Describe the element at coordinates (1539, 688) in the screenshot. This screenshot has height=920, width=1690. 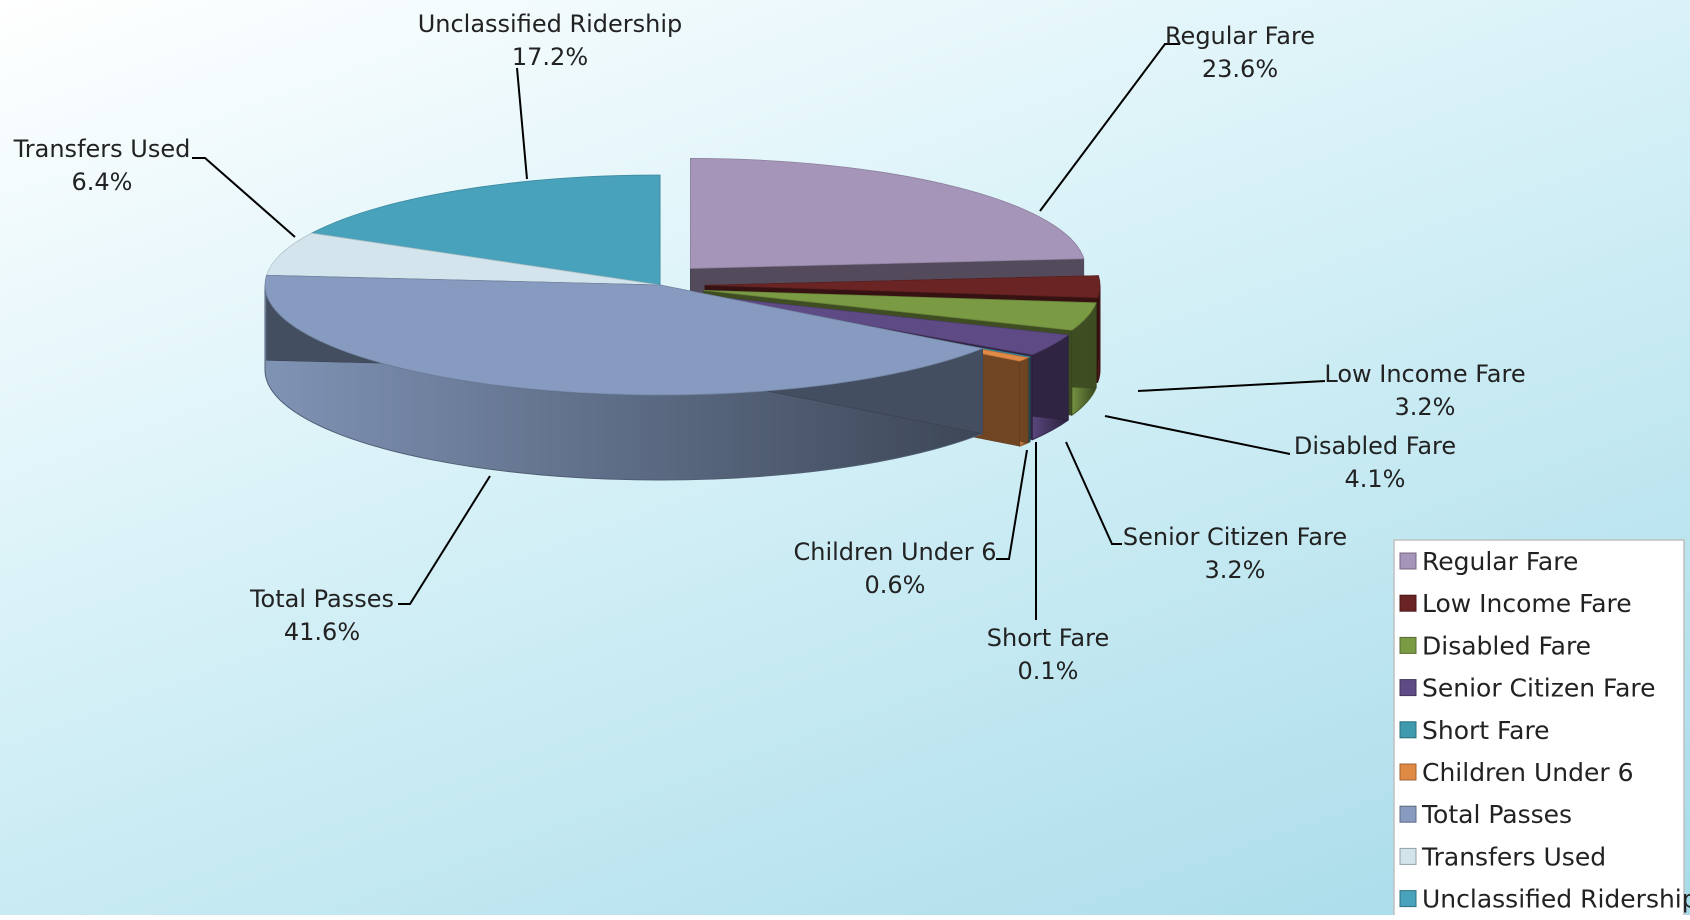
I see `legend-item-senior-citizen-fare: Senior Citizen Fare` at that location.